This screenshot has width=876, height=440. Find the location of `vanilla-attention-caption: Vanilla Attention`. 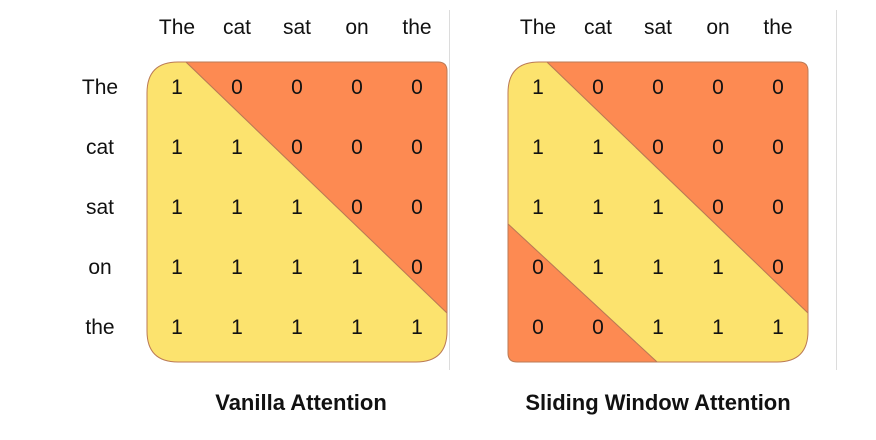

vanilla-attention-caption: Vanilla Attention is located at coordinates (301, 402).